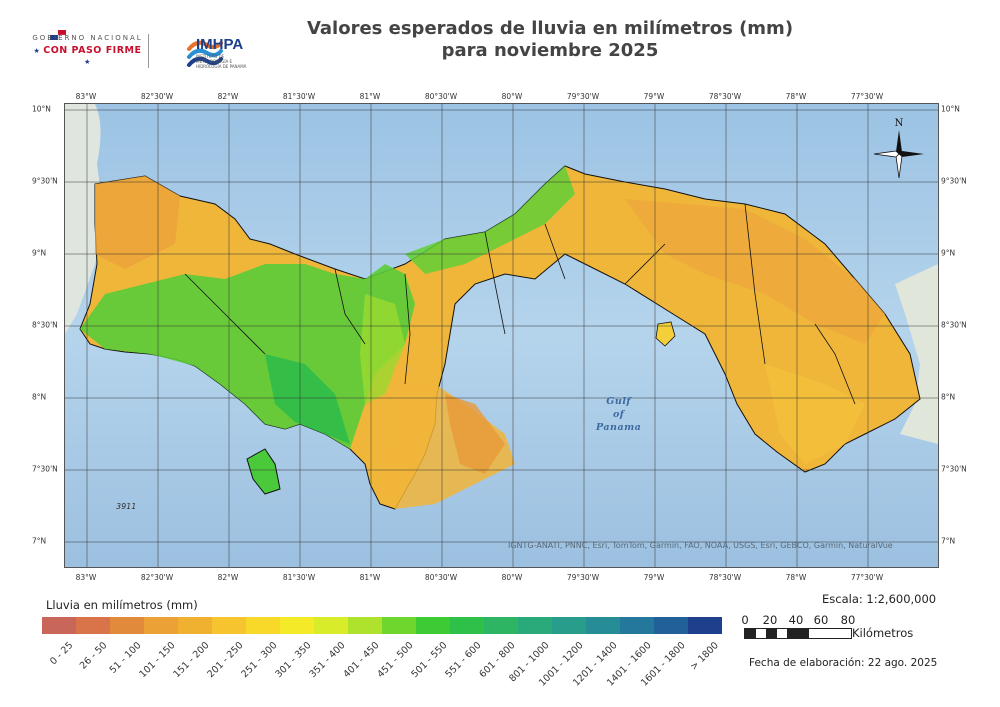 The image size is (1000, 707). I want to click on government-logo-line: GOBIERNO NACIONAL, so click(87, 38).